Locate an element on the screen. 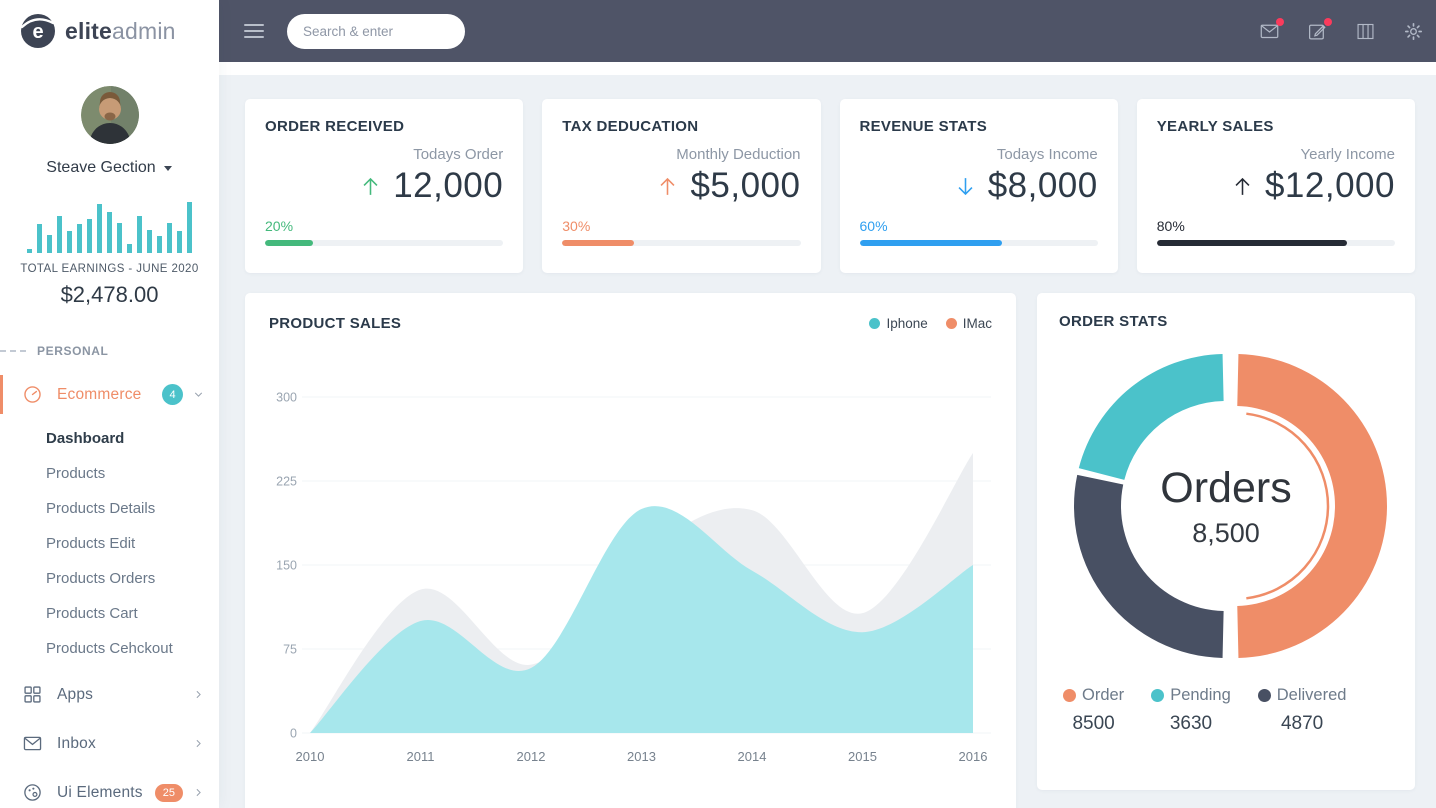  sidebar-item-products-orders: Products Orders is located at coordinates (109, 578).